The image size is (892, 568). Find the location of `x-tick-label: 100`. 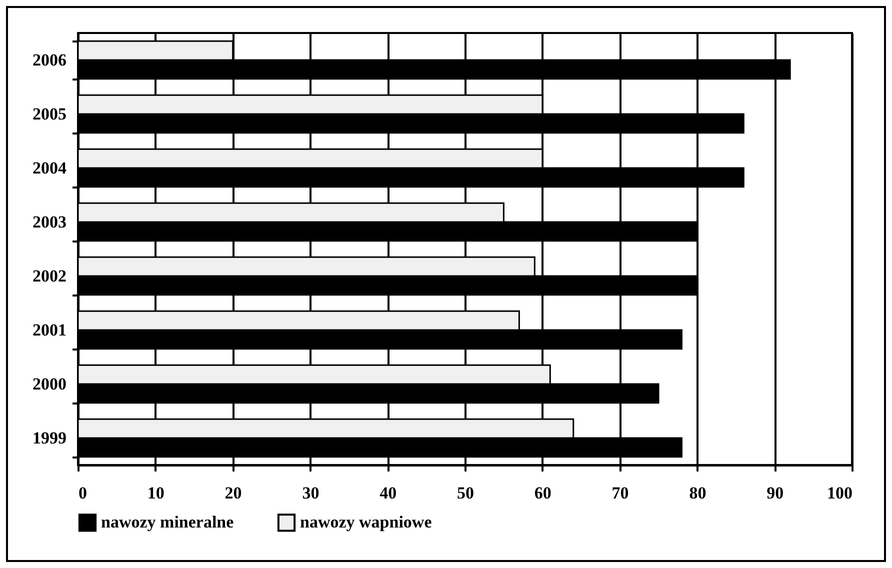

x-tick-label: 100 is located at coordinates (839, 493).